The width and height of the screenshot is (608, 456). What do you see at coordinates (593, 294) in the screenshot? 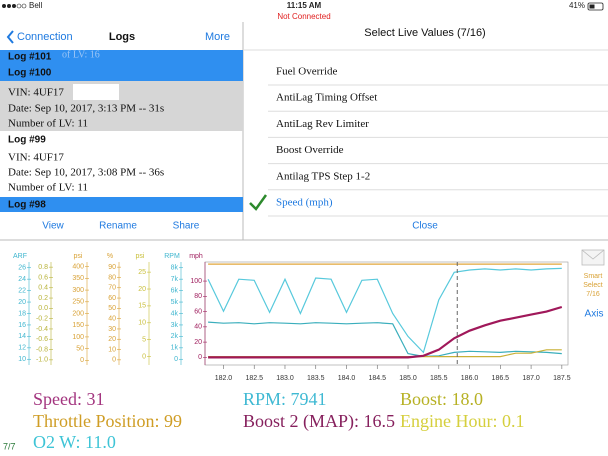
I see `smart-select: 7/16` at bounding box center [593, 294].